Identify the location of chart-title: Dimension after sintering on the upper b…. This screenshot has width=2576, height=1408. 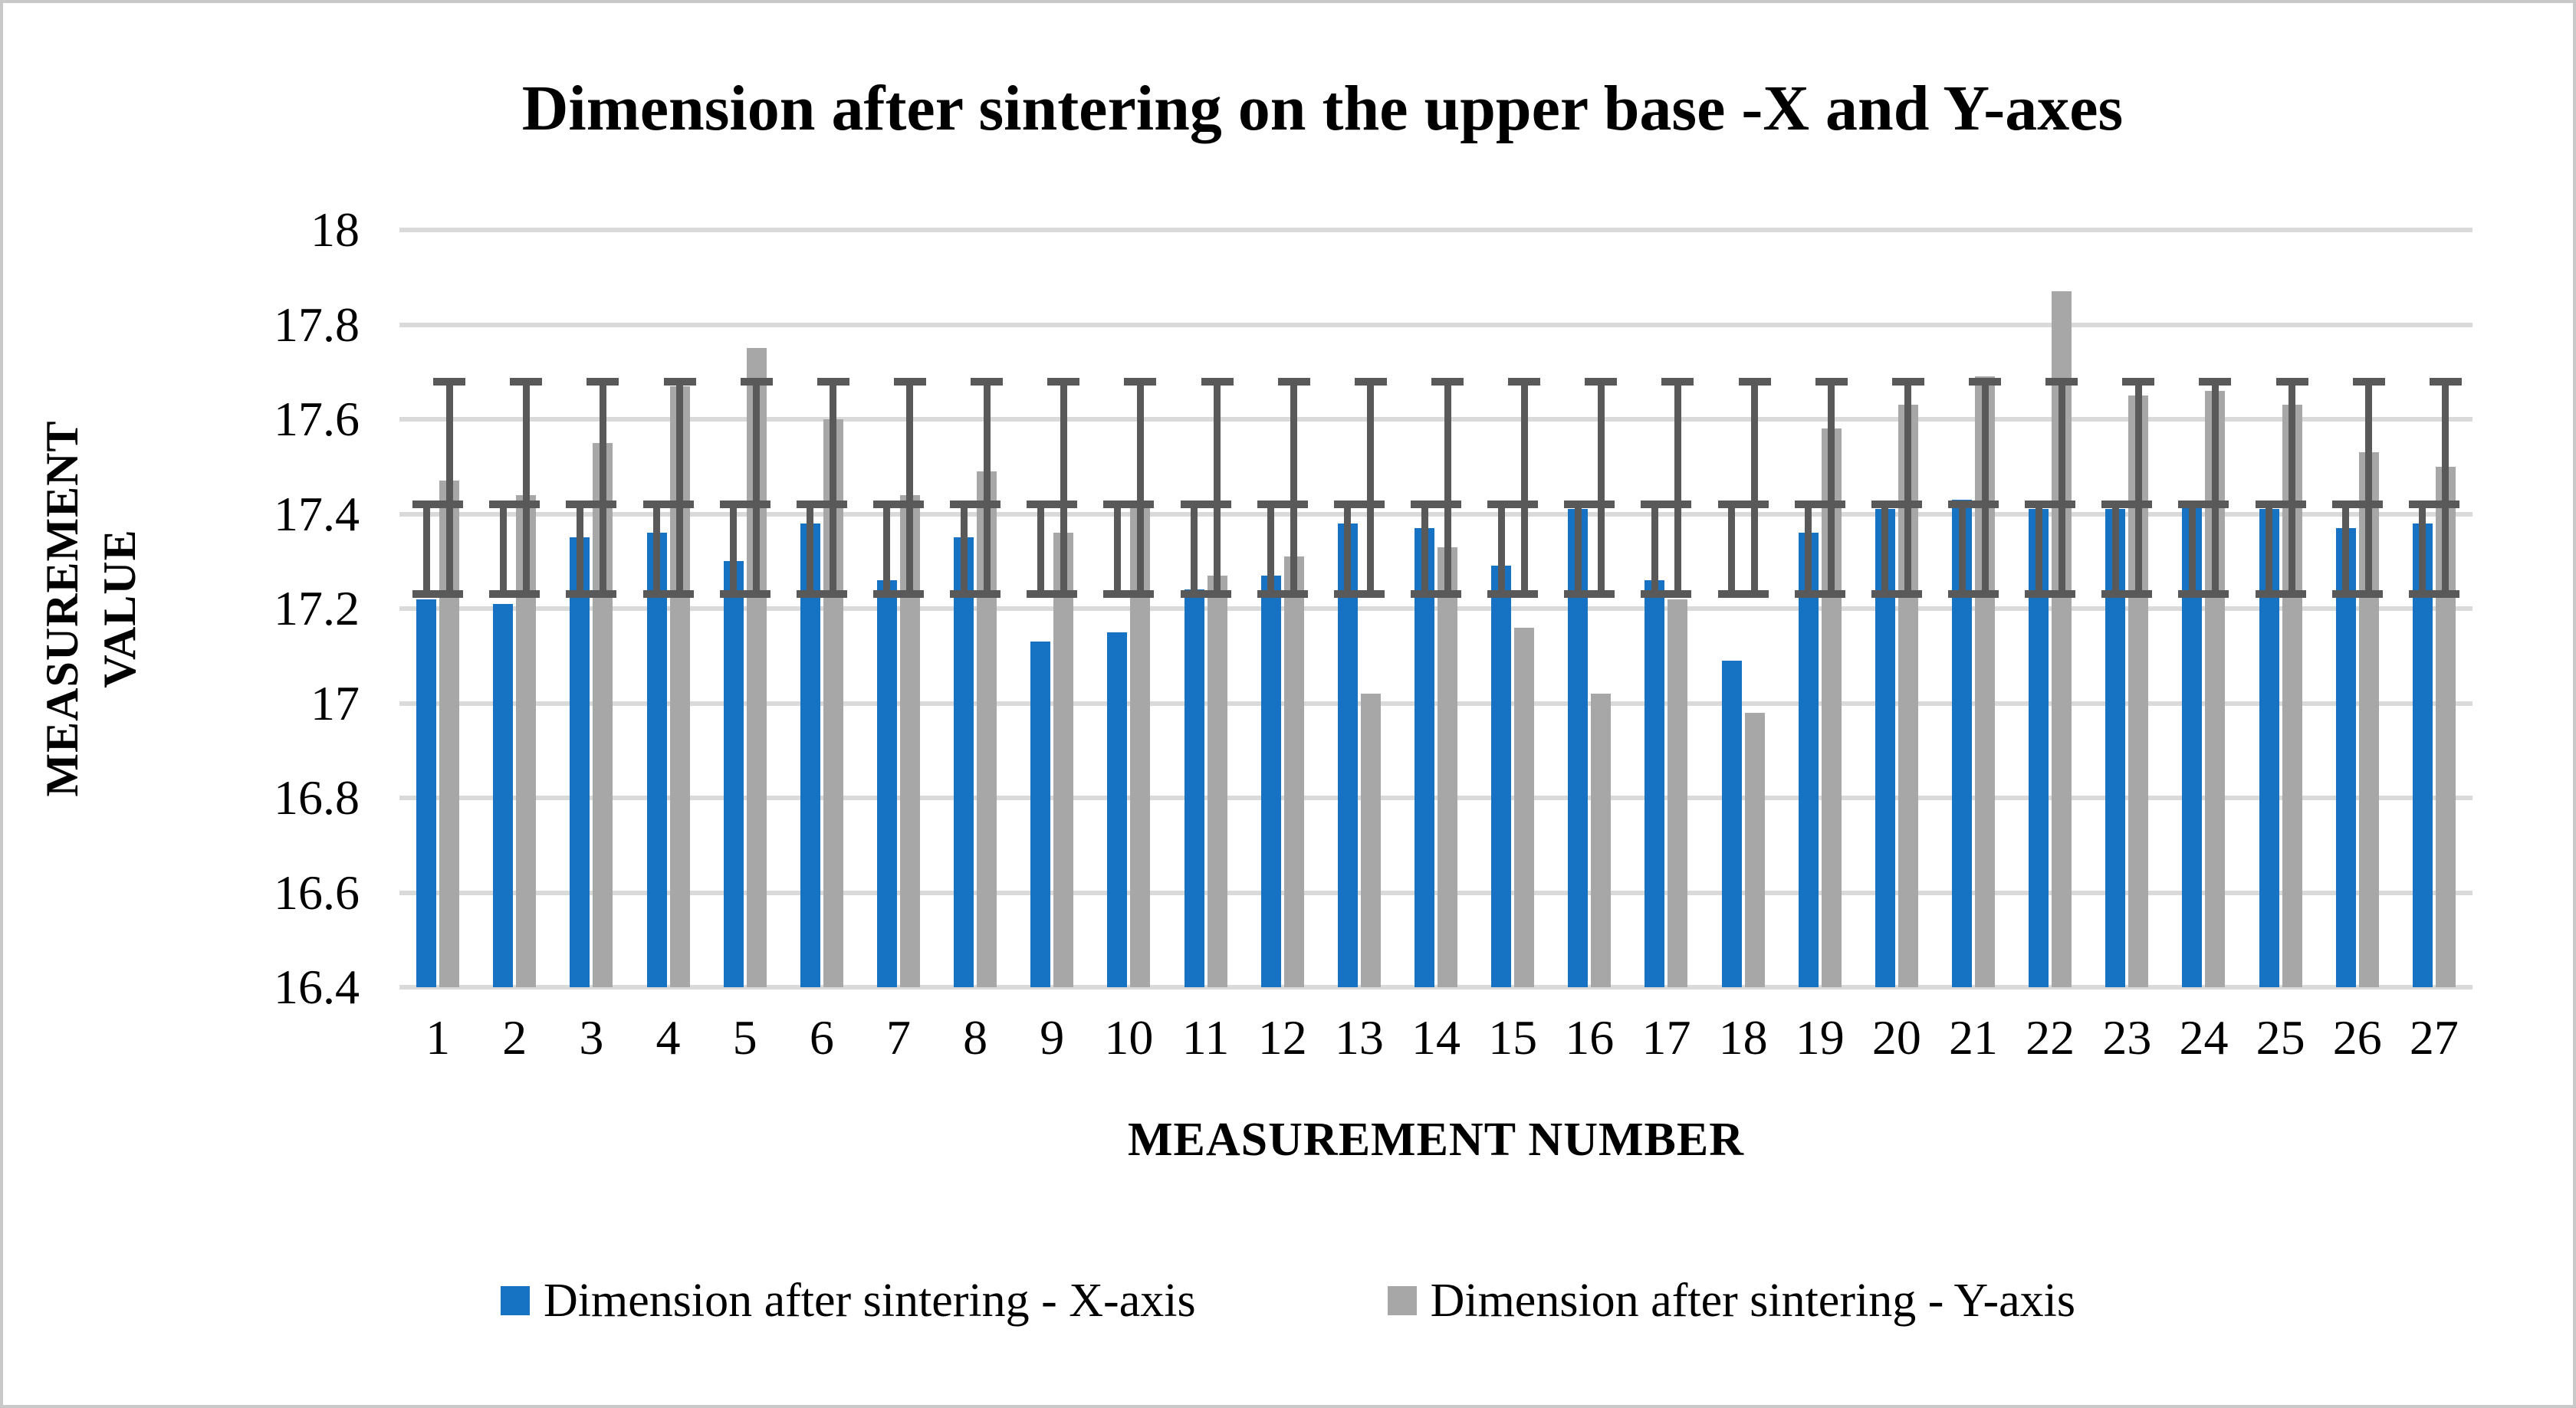
(1322, 108).